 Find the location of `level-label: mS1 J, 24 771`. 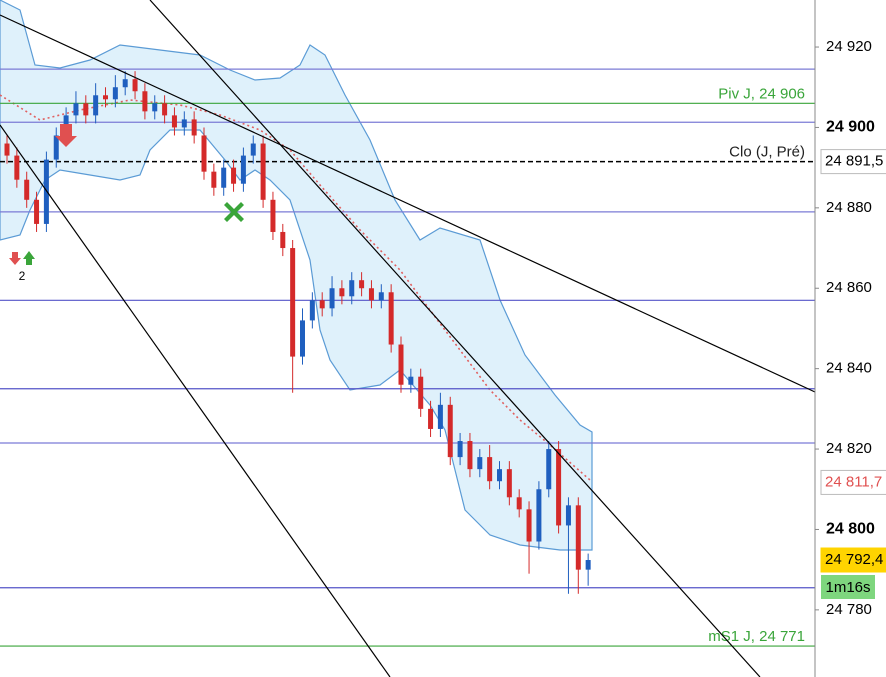

level-label: mS1 J, 24 771 is located at coordinates (756, 636).